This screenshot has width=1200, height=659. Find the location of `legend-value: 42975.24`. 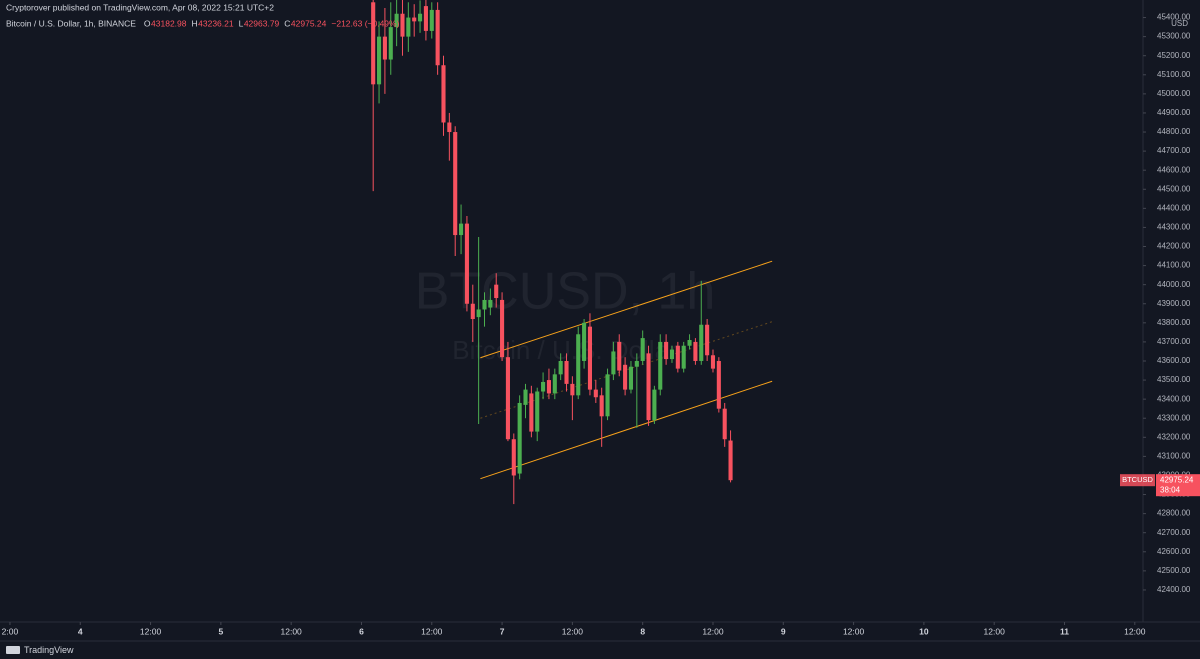

legend-value: 42975.24 is located at coordinates (309, 23).